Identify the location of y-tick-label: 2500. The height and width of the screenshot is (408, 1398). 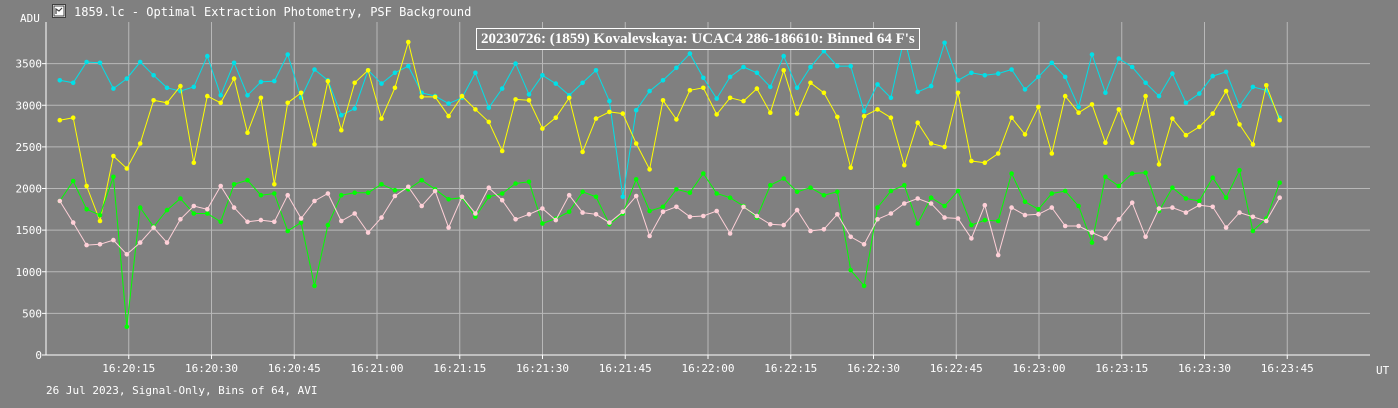
(29, 147).